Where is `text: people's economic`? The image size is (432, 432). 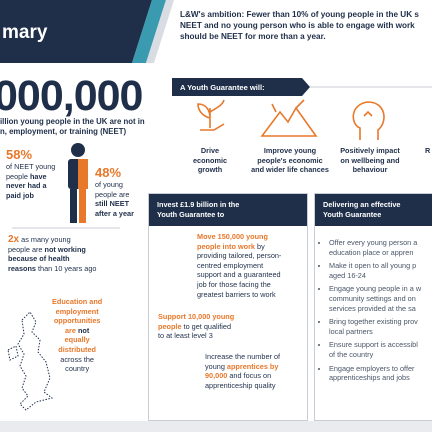
text: people's economic is located at coordinates (290, 160).